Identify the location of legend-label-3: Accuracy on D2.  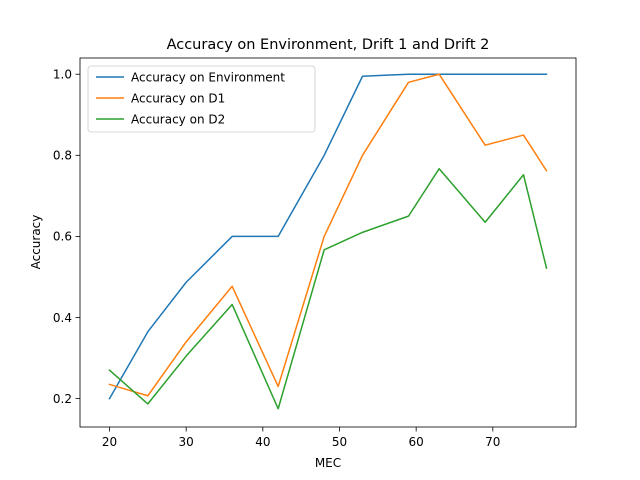
(178, 119).